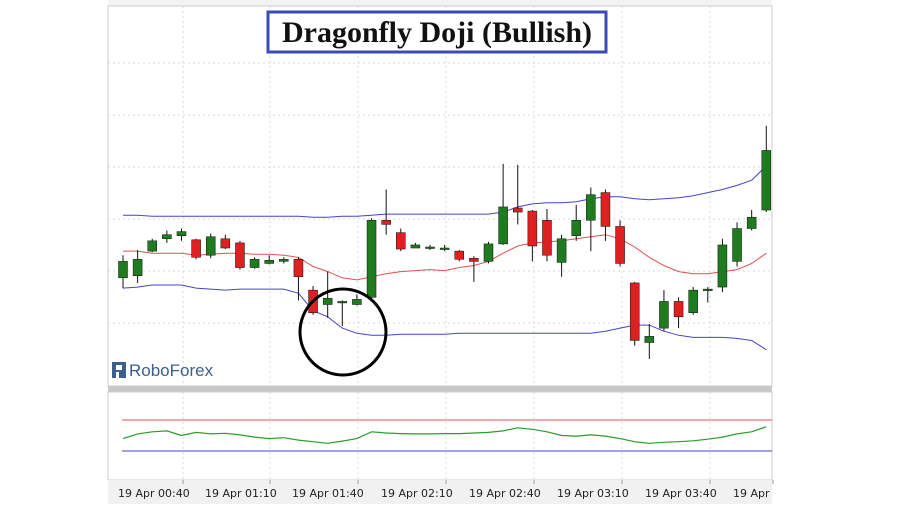 The height and width of the screenshot is (526, 900). I want to click on title-box, so click(437, 32).